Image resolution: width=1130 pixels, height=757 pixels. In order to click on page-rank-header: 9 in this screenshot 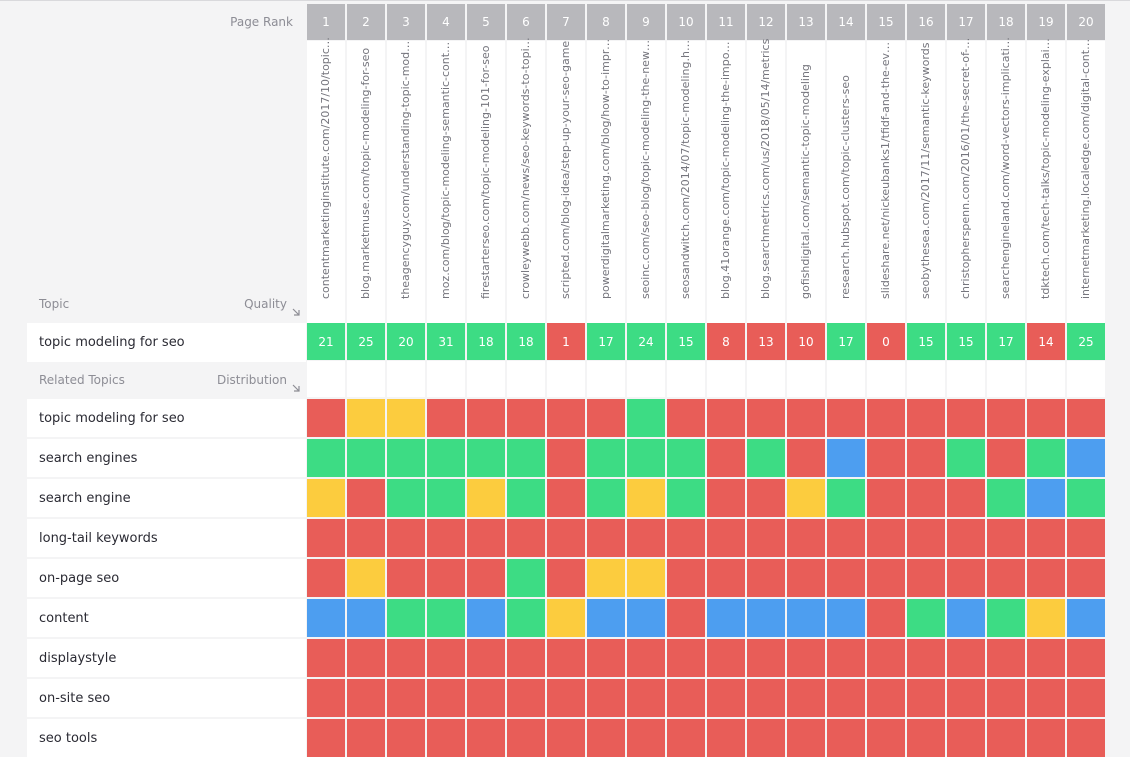, I will do `click(646, 22)`.